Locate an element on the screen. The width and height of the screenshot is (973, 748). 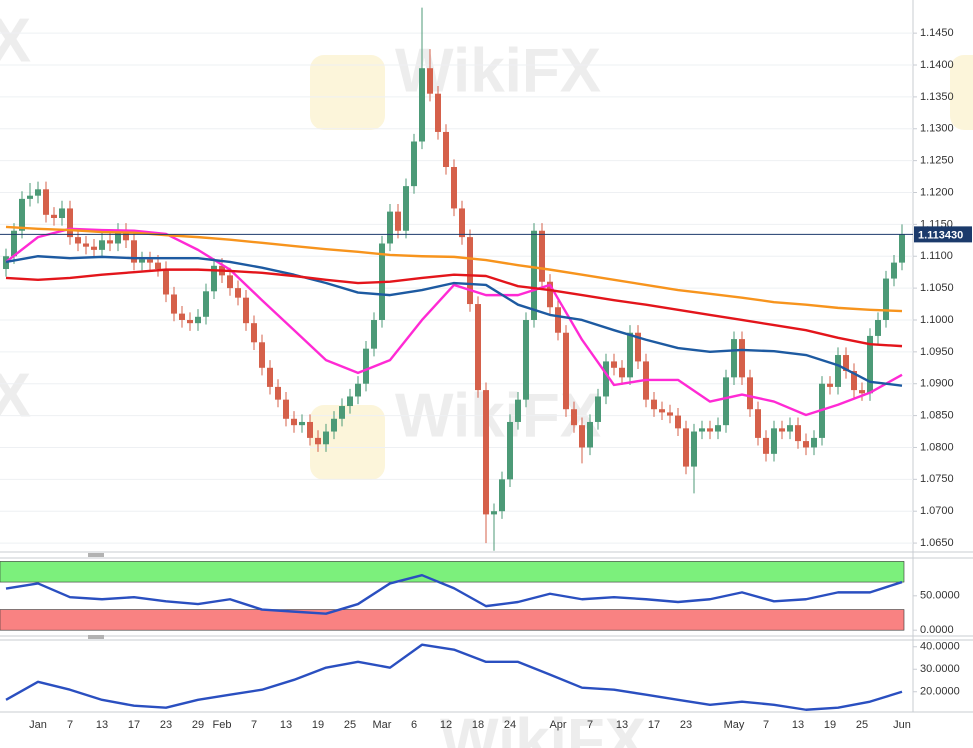
x-tick-label: 6 is located at coordinates (414, 725).